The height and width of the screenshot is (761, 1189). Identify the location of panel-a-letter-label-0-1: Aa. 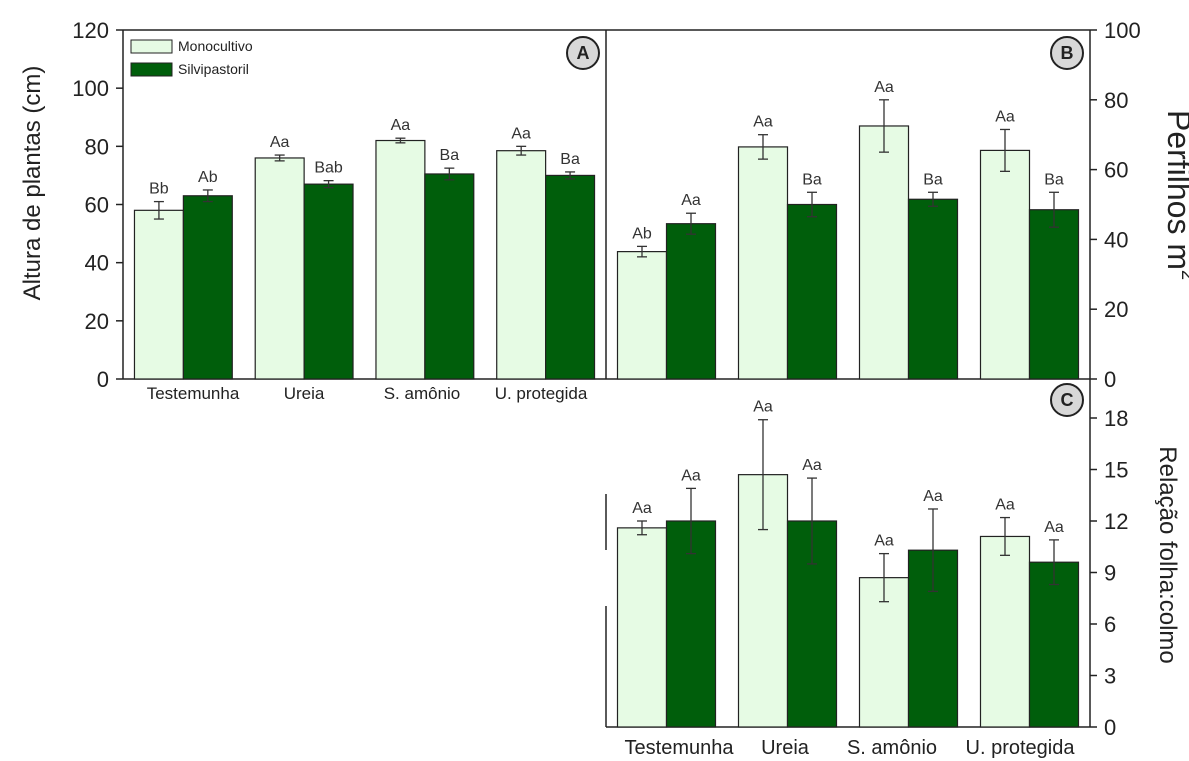
(280, 142).